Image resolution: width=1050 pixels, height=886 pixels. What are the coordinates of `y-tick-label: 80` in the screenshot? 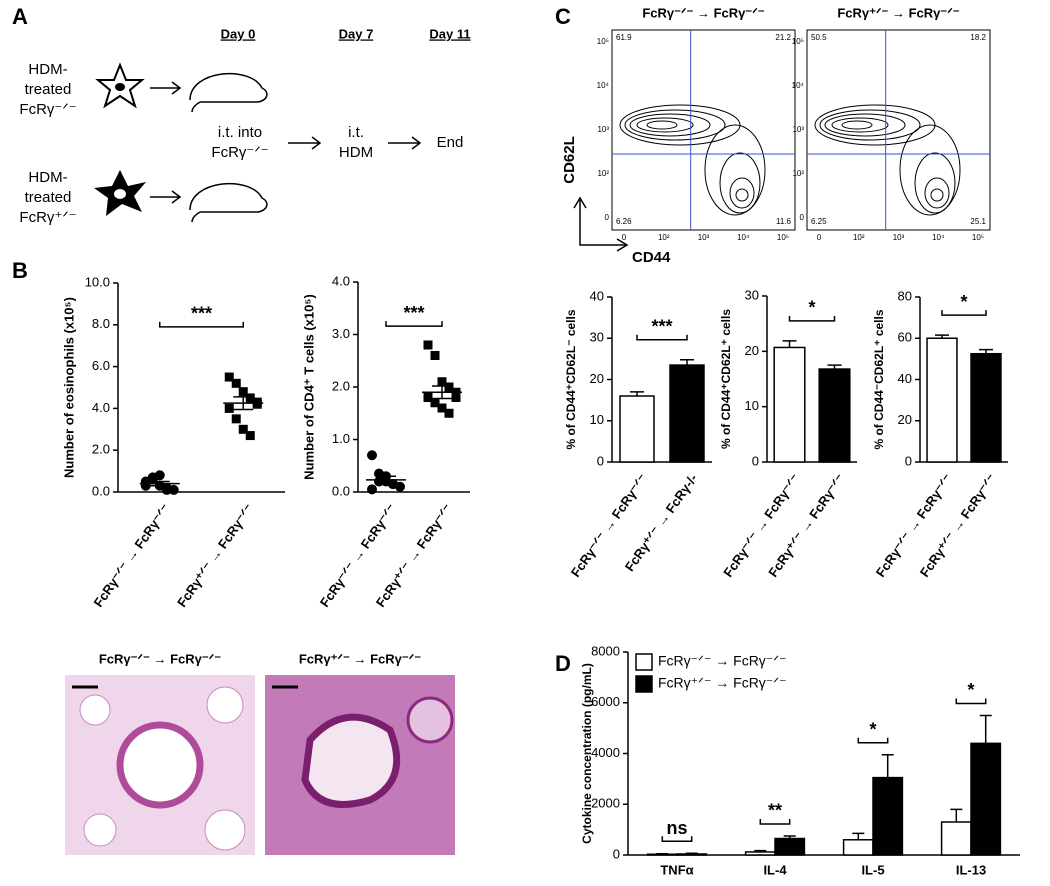 It's located at (905, 295).